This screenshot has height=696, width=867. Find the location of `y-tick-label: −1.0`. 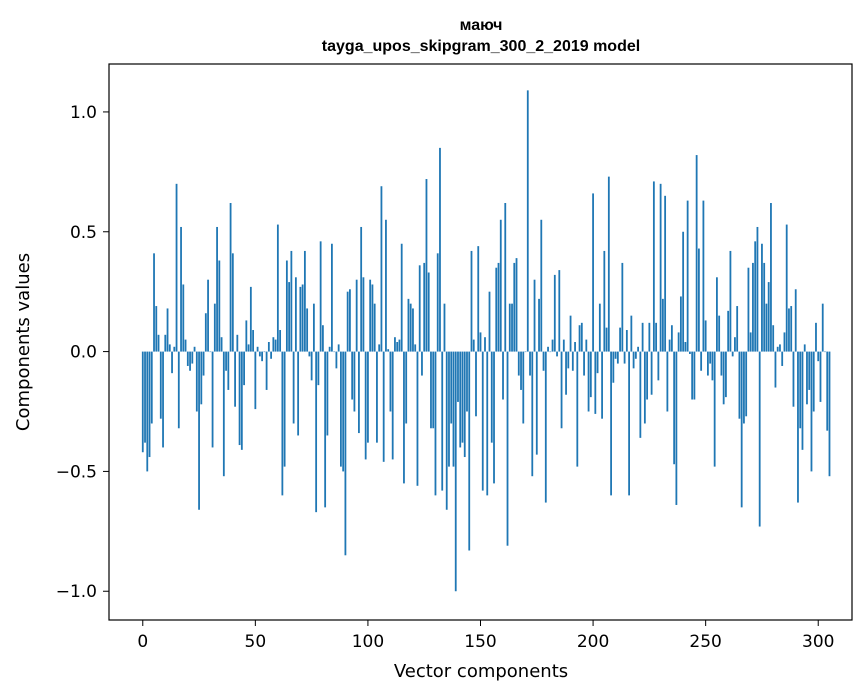

y-tick-label: −1.0 is located at coordinates (76, 592).